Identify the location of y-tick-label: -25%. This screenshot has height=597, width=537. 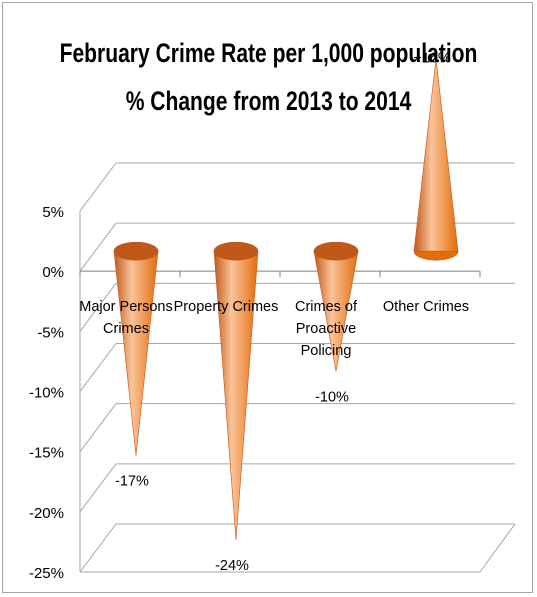
(46, 573).